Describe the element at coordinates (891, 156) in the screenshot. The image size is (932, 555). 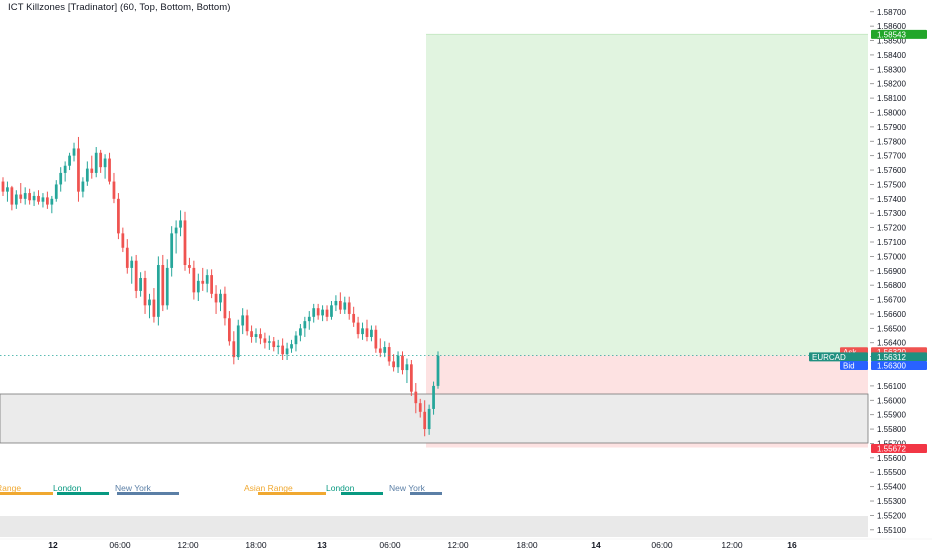
I see `price-tick-label: 1.57700` at that location.